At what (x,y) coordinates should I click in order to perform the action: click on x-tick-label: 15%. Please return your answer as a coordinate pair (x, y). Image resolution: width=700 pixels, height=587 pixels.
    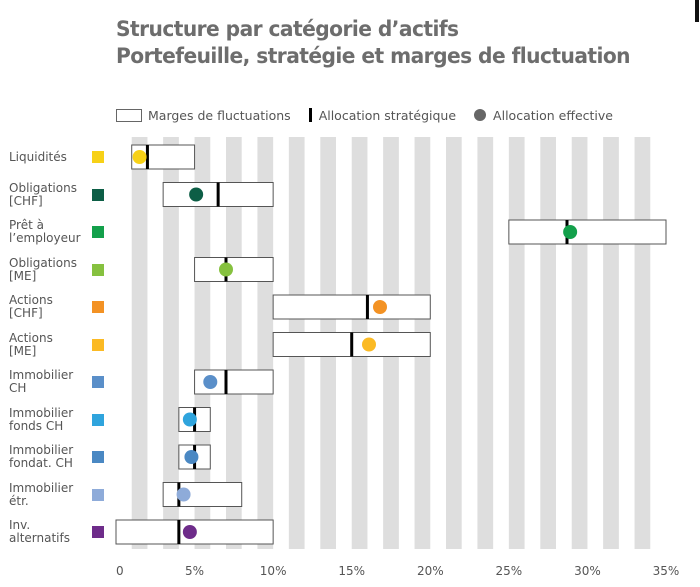
    Looking at the image, I should click on (351, 571).